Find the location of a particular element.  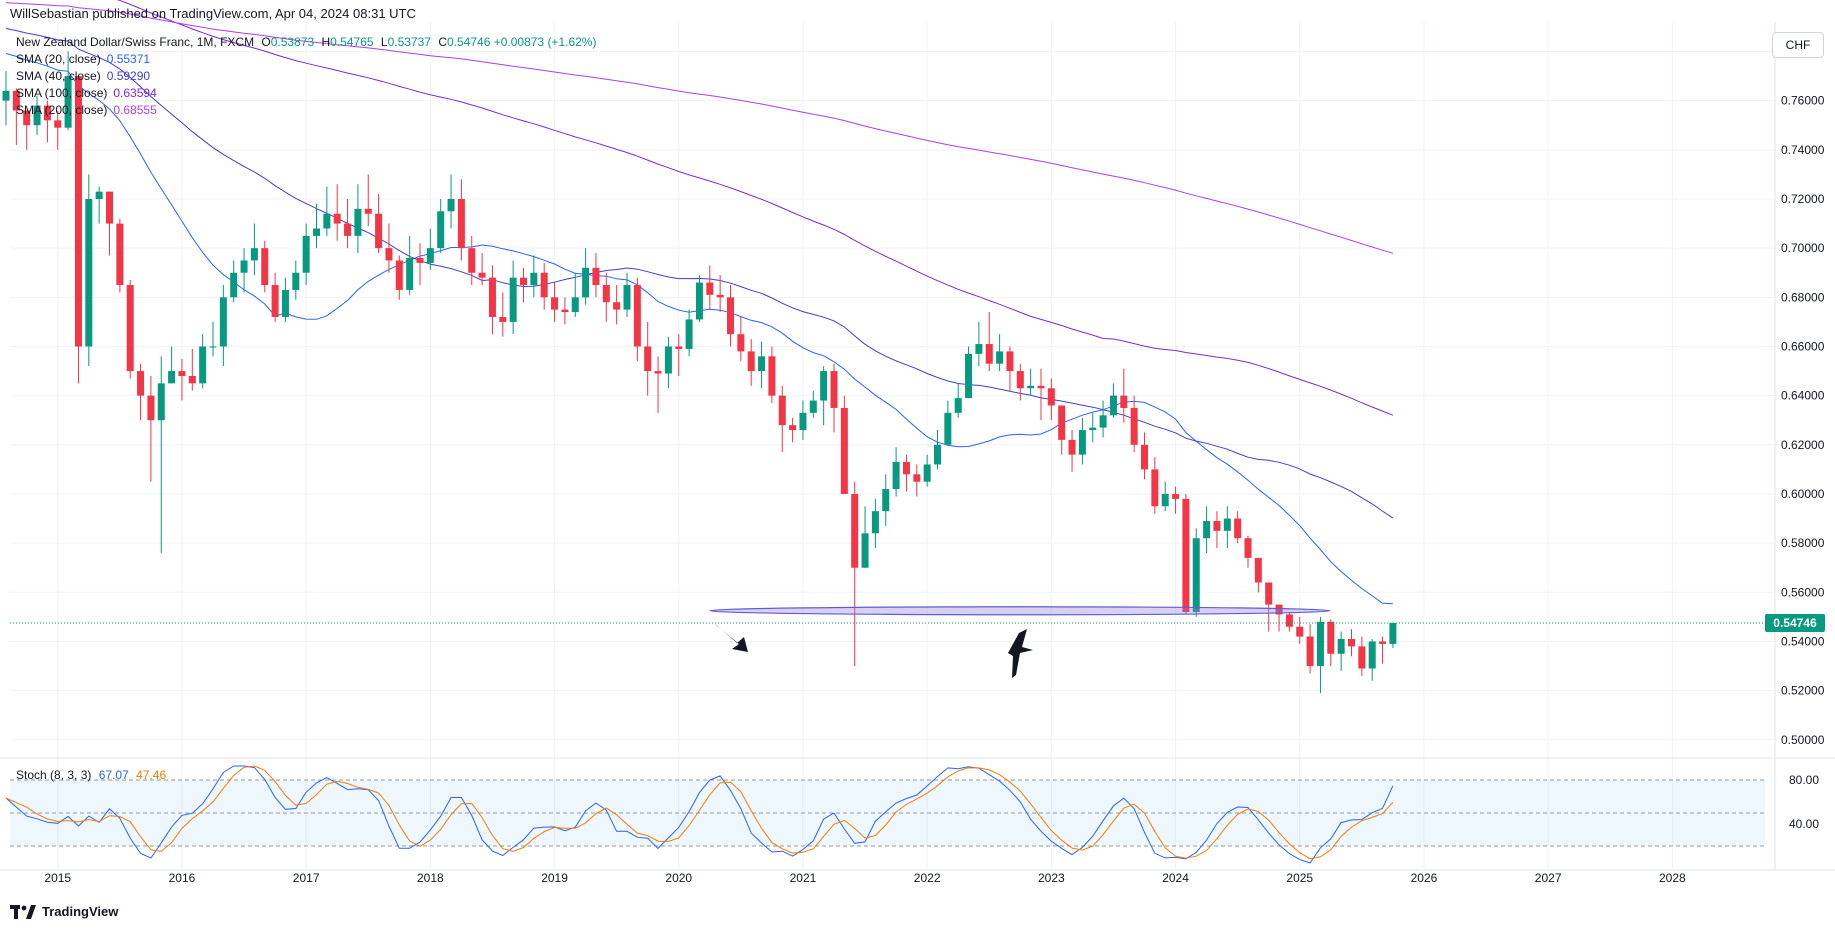

y-tick-label-2: 0.74000 is located at coordinates (1803, 150).